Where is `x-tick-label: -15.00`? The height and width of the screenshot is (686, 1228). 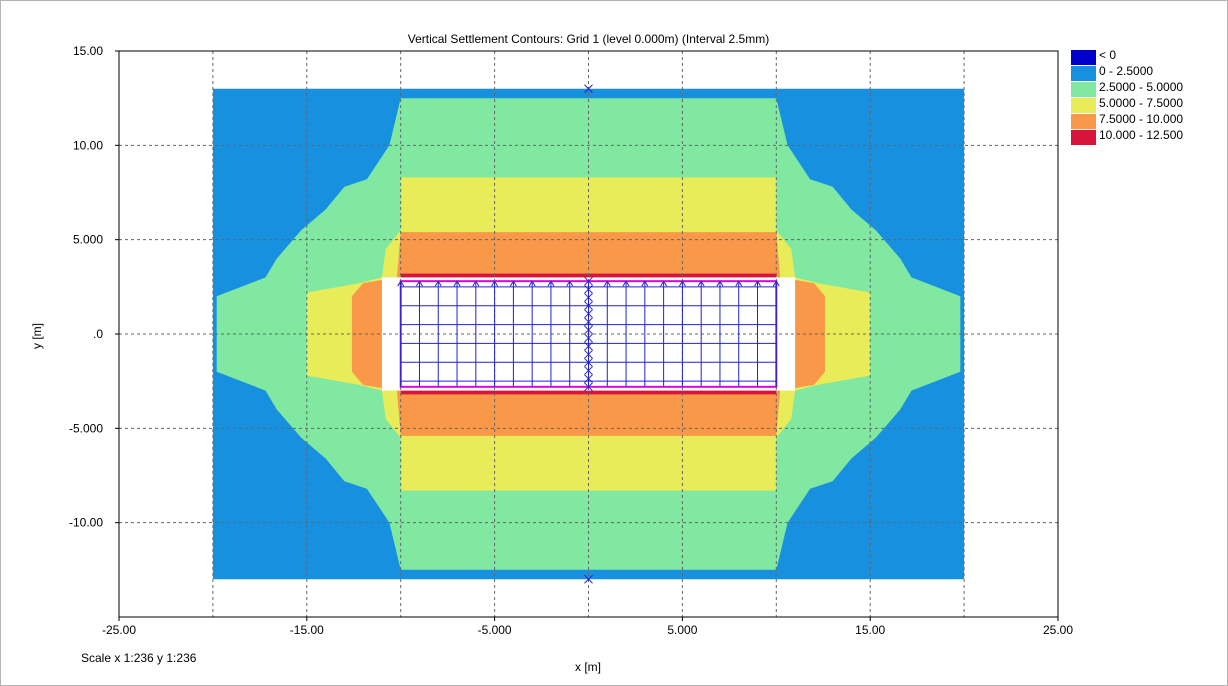 x-tick-label: -15.00 is located at coordinates (307, 630).